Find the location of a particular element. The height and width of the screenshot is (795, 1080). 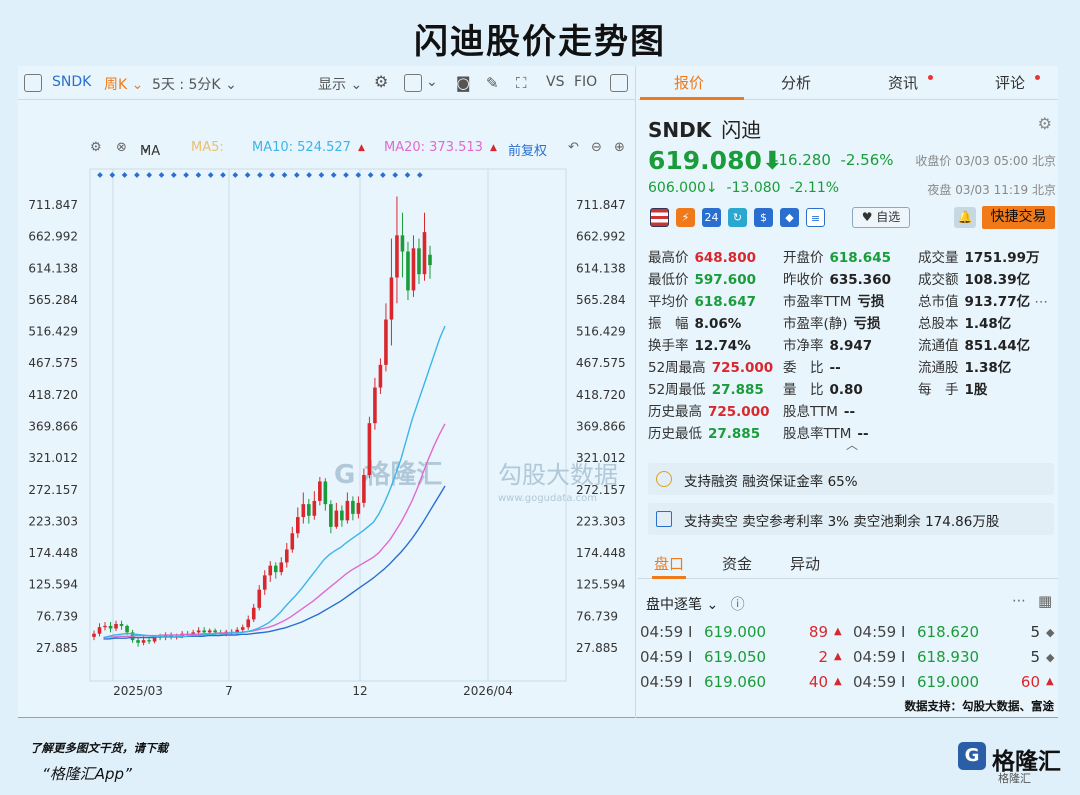

rectangle-tool-icon is located at coordinates (413, 83).